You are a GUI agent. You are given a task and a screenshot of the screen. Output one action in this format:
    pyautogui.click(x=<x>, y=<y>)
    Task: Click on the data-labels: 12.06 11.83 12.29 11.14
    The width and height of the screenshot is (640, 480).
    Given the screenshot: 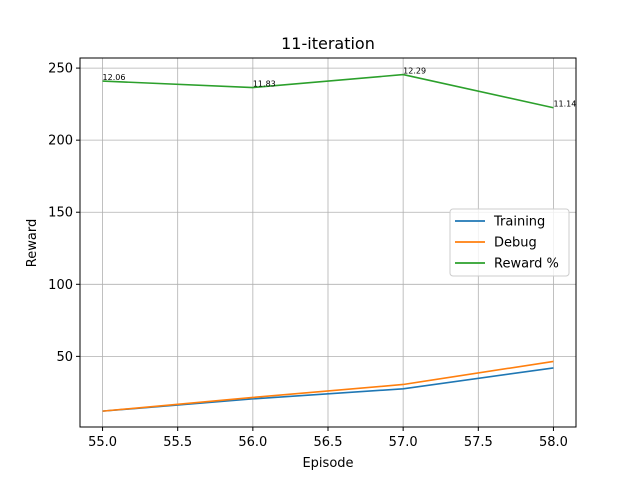 What is the action you would take?
    pyautogui.click(x=340, y=88)
    